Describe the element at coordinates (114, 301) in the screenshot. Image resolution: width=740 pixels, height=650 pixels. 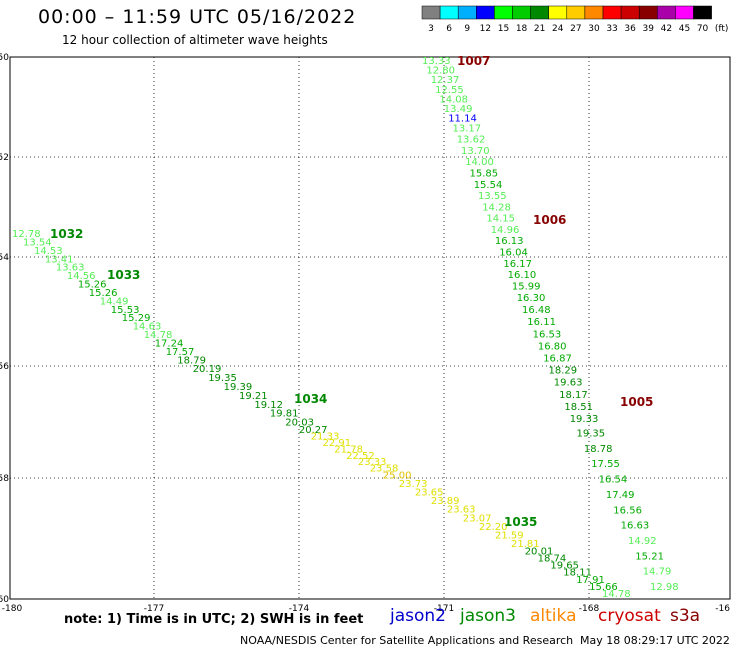
I see `wave-height-label: 14.49` at that location.